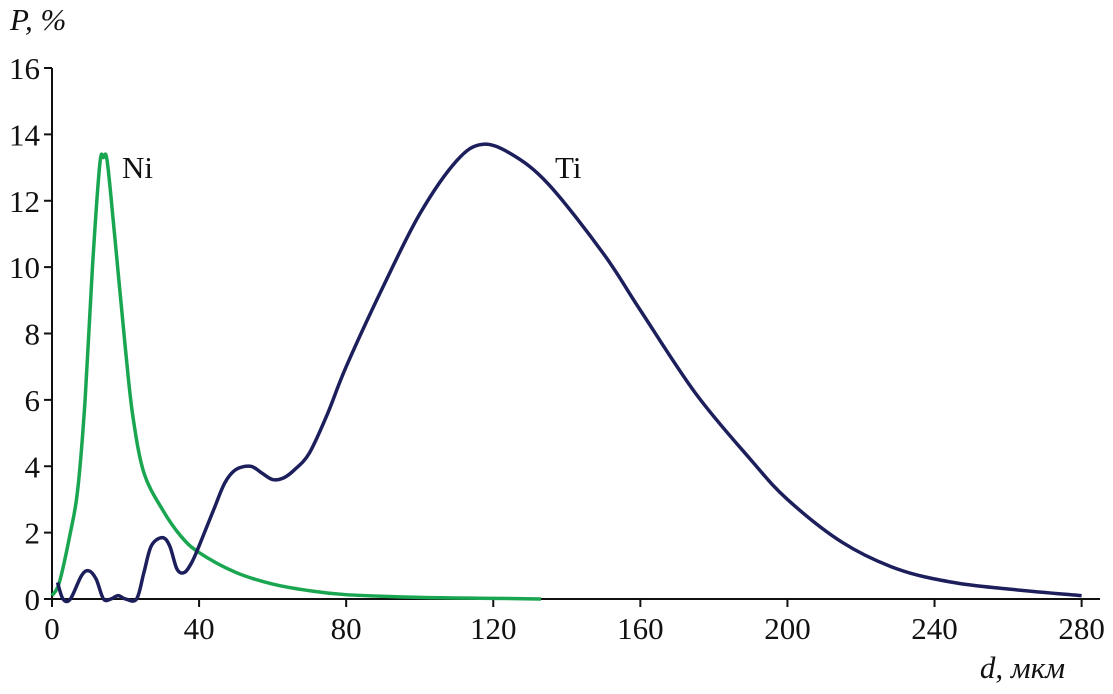 The height and width of the screenshot is (694, 1113). What do you see at coordinates (33, 466) in the screenshot?
I see `y-tick-label: 4` at bounding box center [33, 466].